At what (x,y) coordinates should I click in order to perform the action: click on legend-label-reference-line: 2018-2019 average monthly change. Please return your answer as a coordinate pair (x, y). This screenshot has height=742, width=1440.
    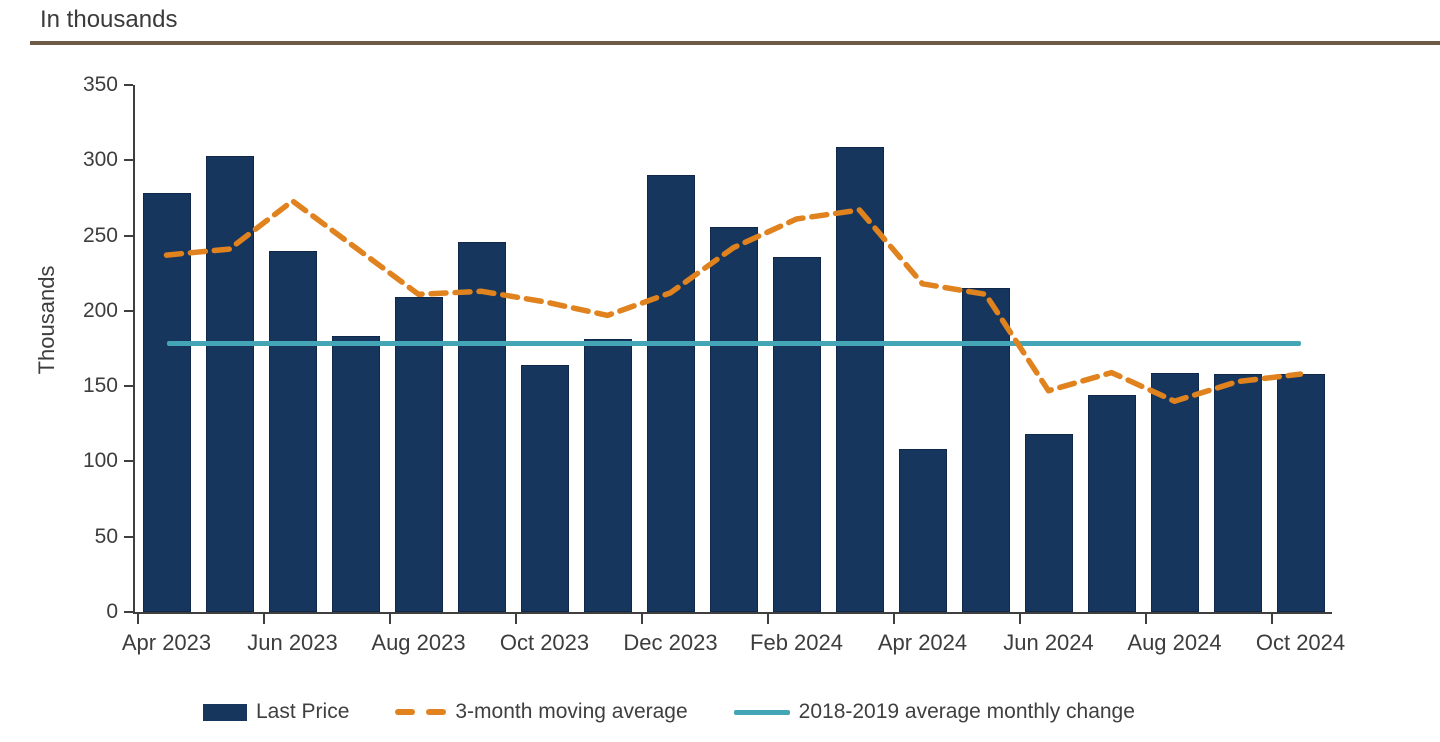
    Looking at the image, I should click on (966, 711).